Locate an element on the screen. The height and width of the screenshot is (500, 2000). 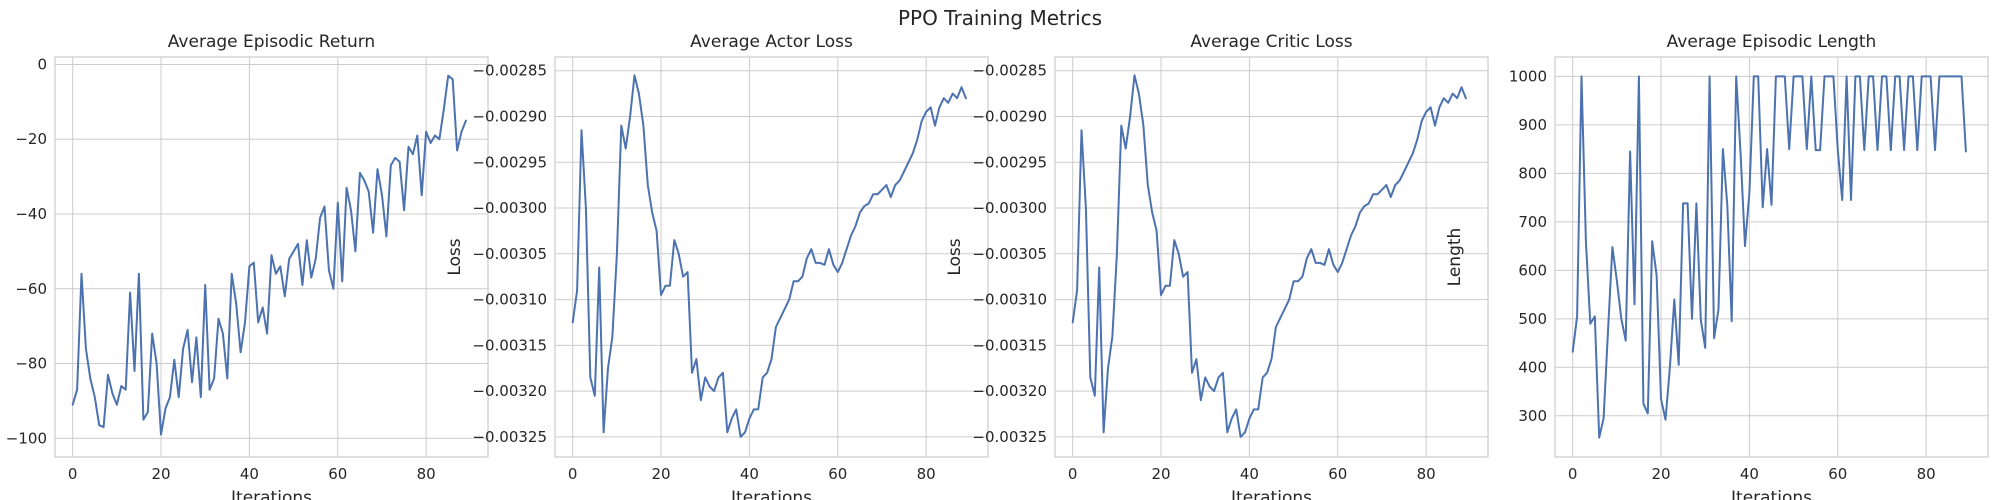
y-axis-label: Length is located at coordinates (1455, 257).